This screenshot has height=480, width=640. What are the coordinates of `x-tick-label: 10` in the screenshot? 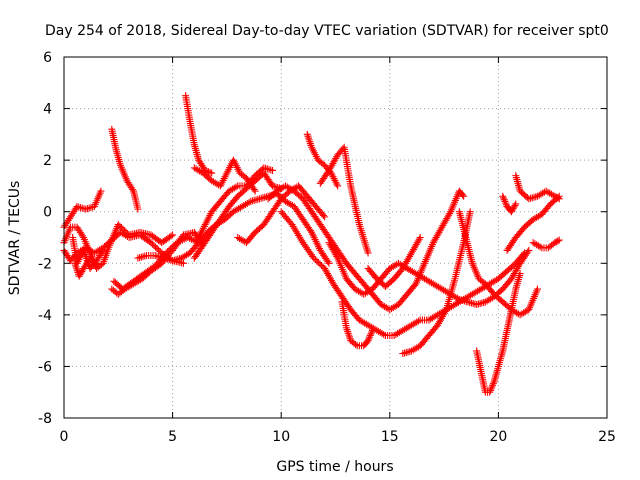 It's located at (281, 437).